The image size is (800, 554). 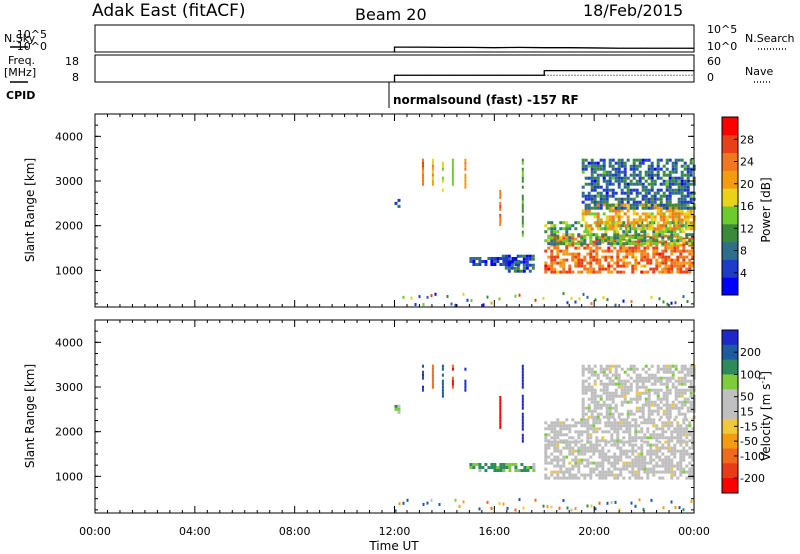 What do you see at coordinates (749, 441) in the screenshot?
I see `colorbar-tick-label: -50` at bounding box center [749, 441].